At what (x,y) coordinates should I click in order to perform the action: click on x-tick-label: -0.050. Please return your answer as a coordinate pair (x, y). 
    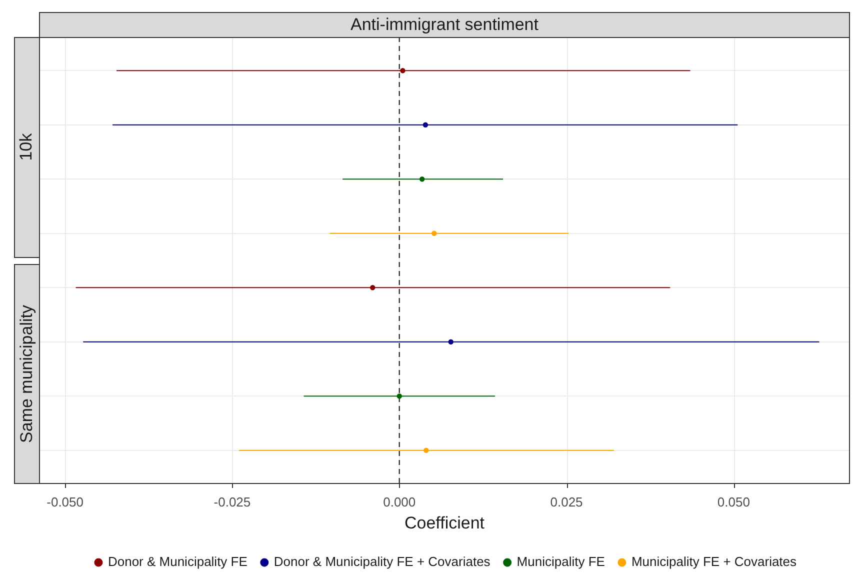
    Looking at the image, I should click on (65, 502).